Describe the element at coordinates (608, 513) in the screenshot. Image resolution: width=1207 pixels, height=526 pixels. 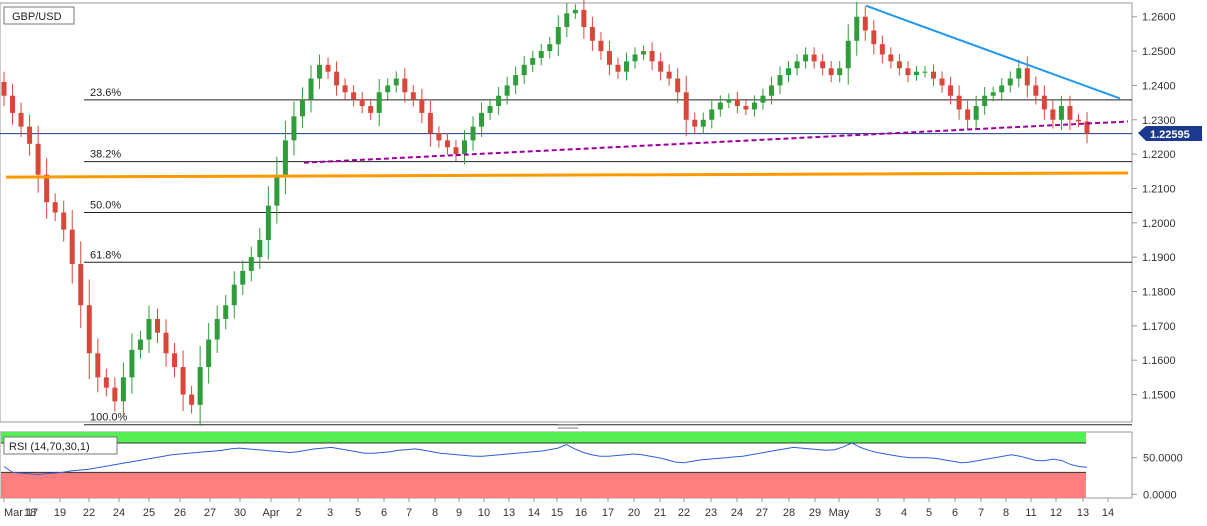
I see `time-tick-label: 17` at that location.